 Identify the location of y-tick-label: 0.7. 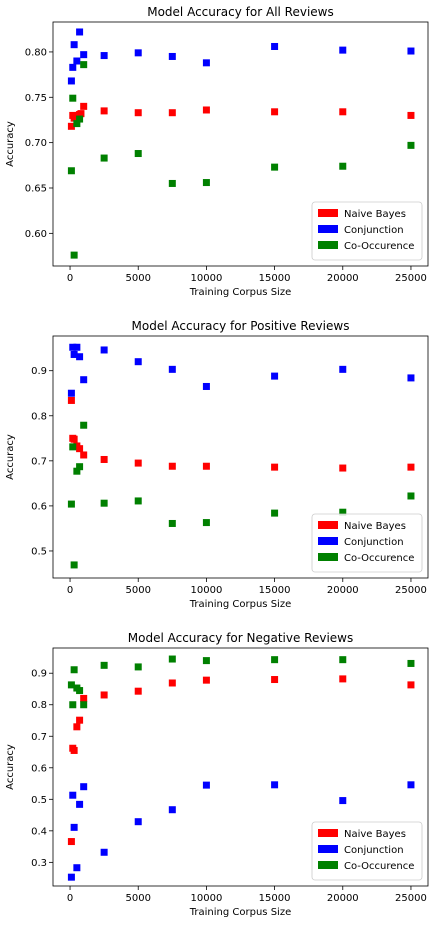
(39, 737).